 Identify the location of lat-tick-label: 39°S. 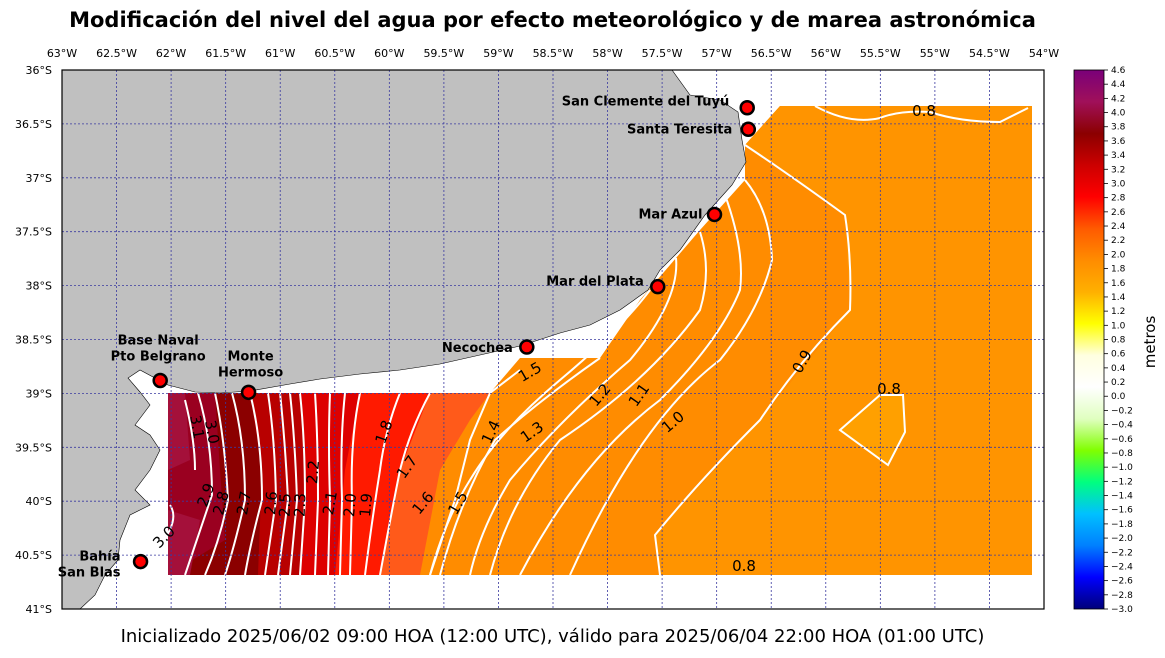
(39, 393).